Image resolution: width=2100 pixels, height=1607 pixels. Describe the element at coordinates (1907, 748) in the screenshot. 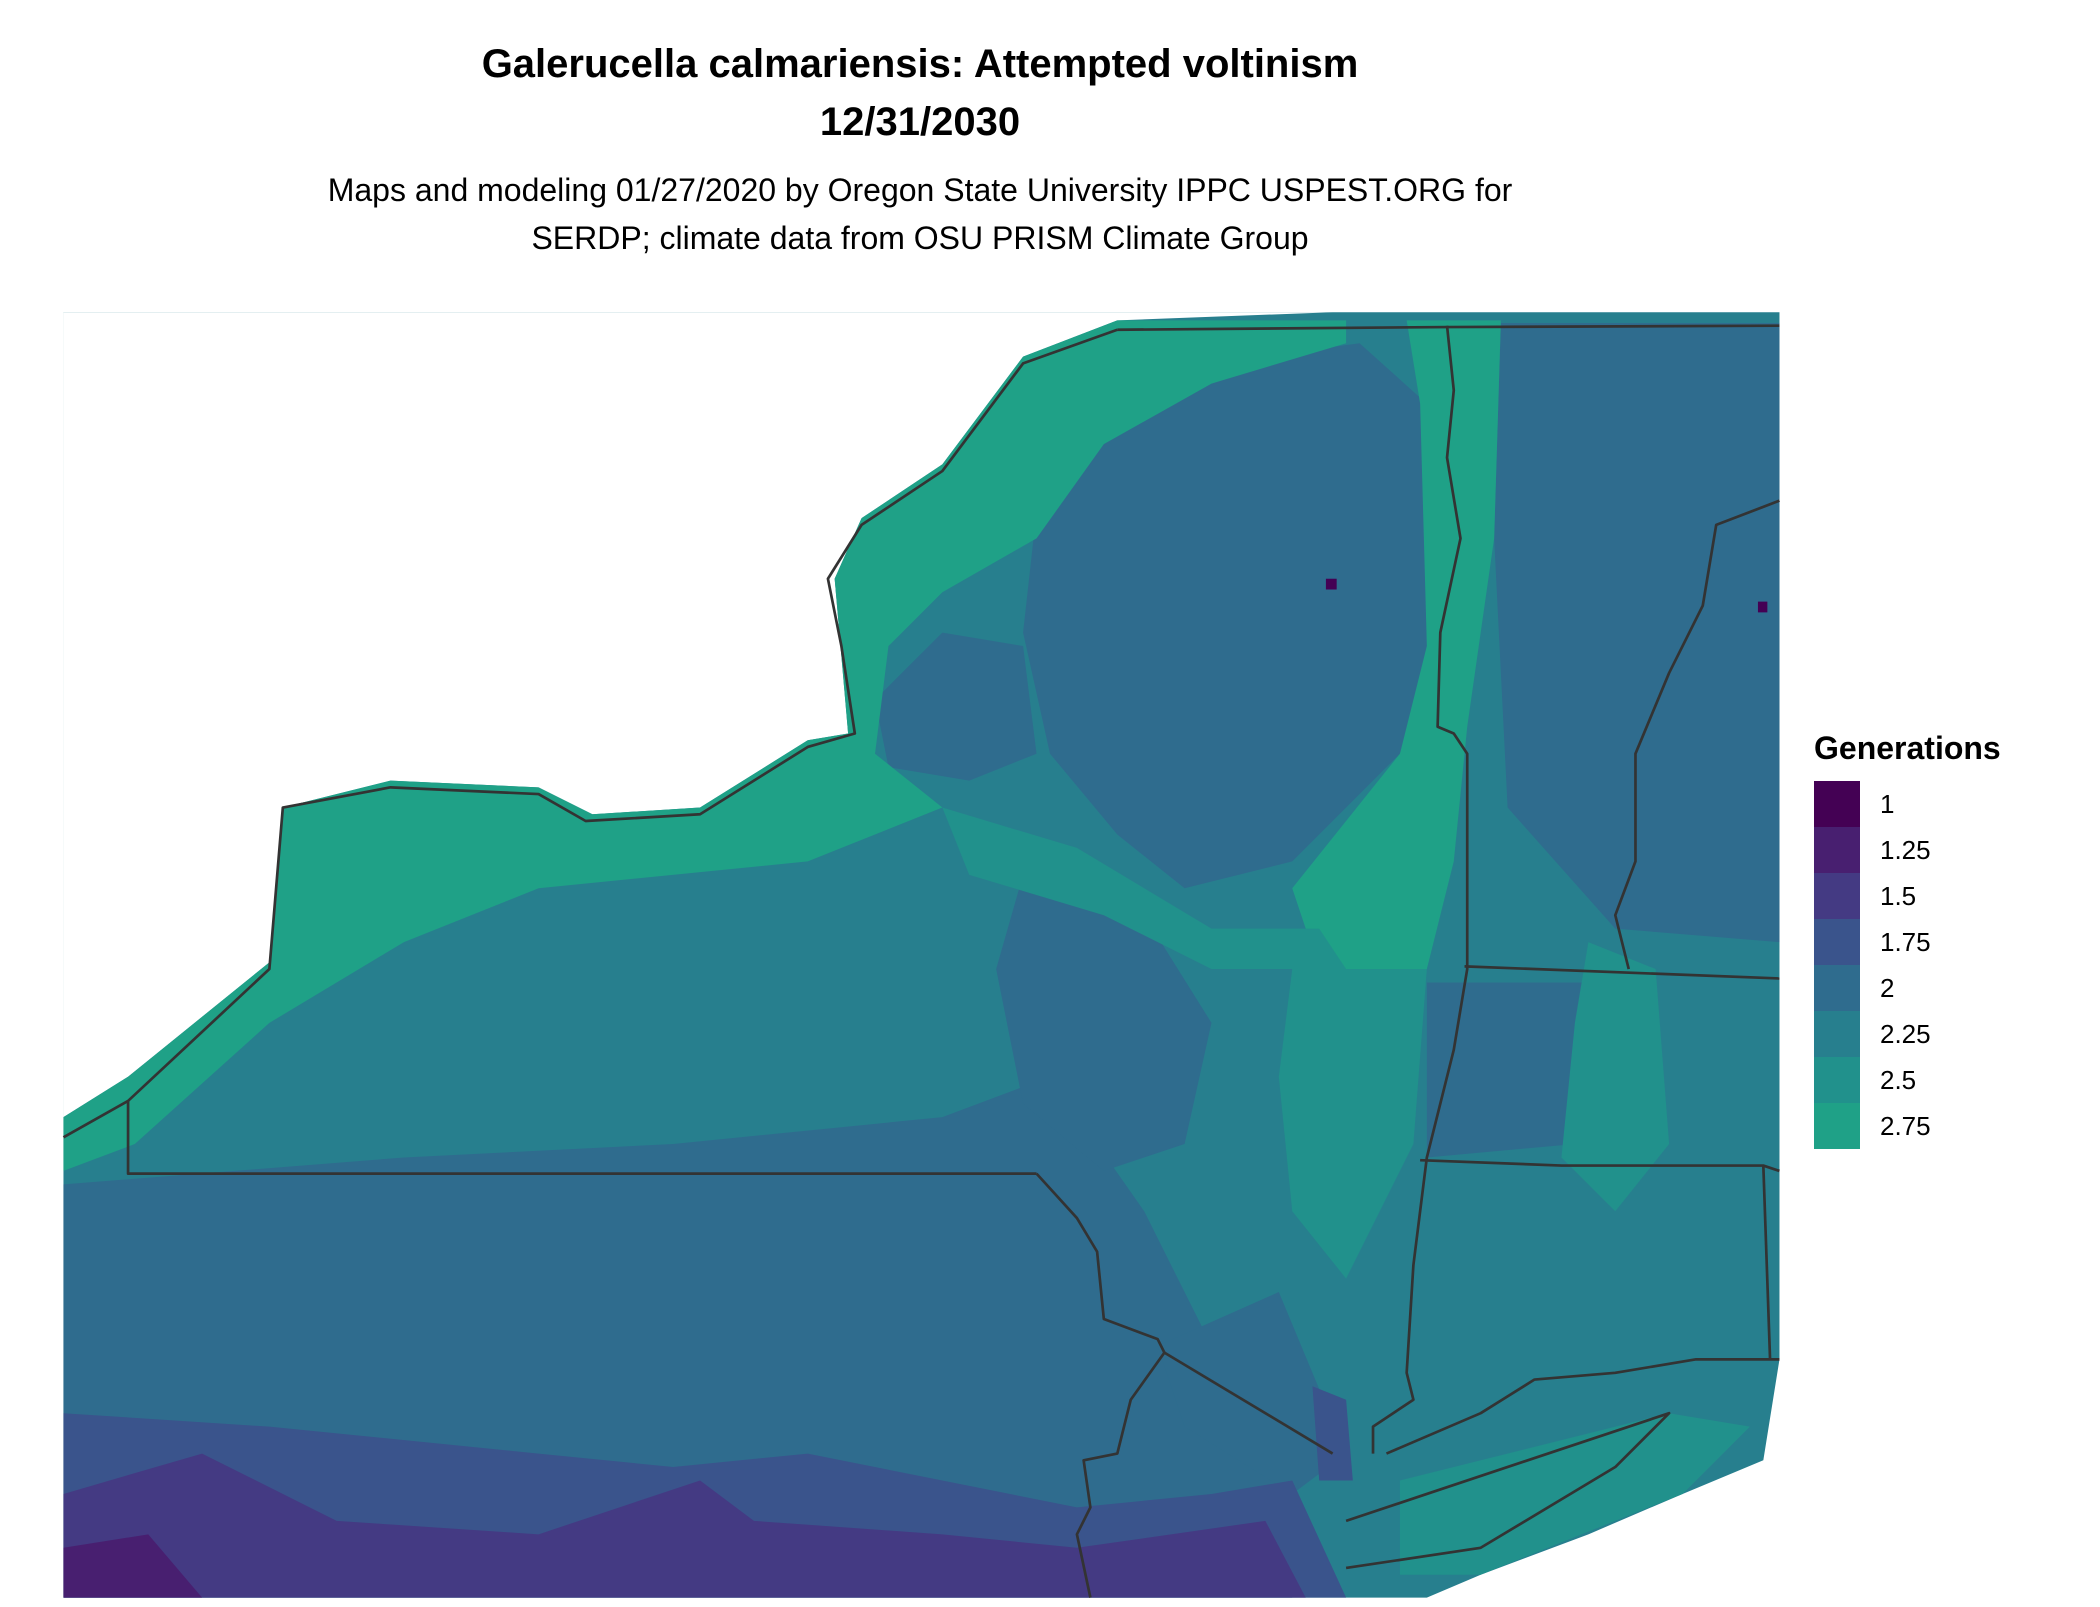

I see `legend-title: Generations` at that location.